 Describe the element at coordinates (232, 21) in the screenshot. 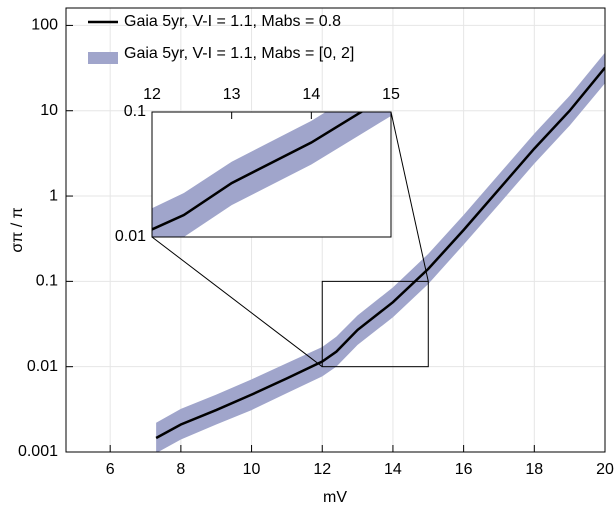

I see `legend-label: Gaia 5yr, V-I = 1.1, Mabs = 0.8` at that location.